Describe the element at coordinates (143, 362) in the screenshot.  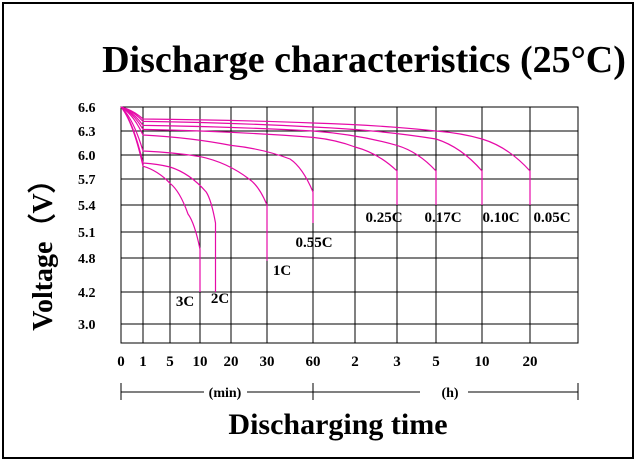
I see `x-tick-label: 1` at that location.